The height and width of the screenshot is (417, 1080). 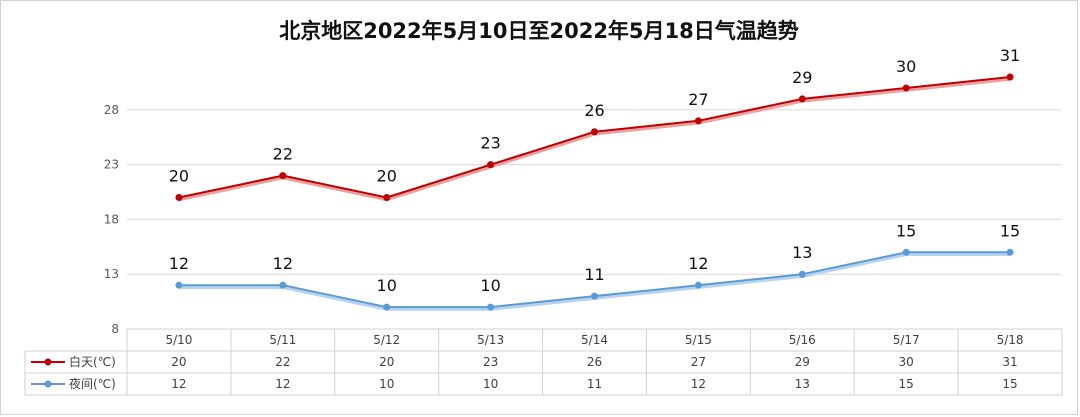 What do you see at coordinates (906, 66) in the screenshot?
I see `data-label: 30` at bounding box center [906, 66].